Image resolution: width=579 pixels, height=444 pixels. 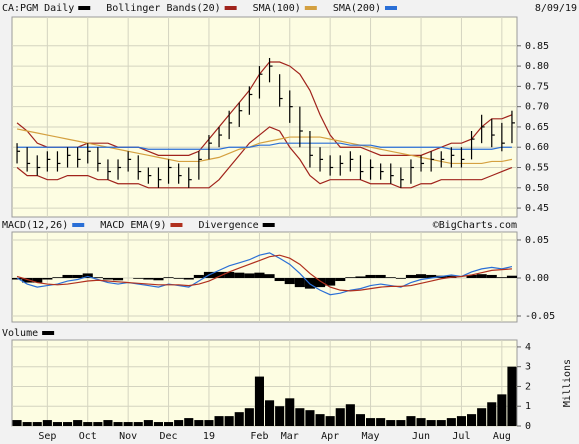 I want to click on date-label: 8/09/19, so click(x=556, y=8).